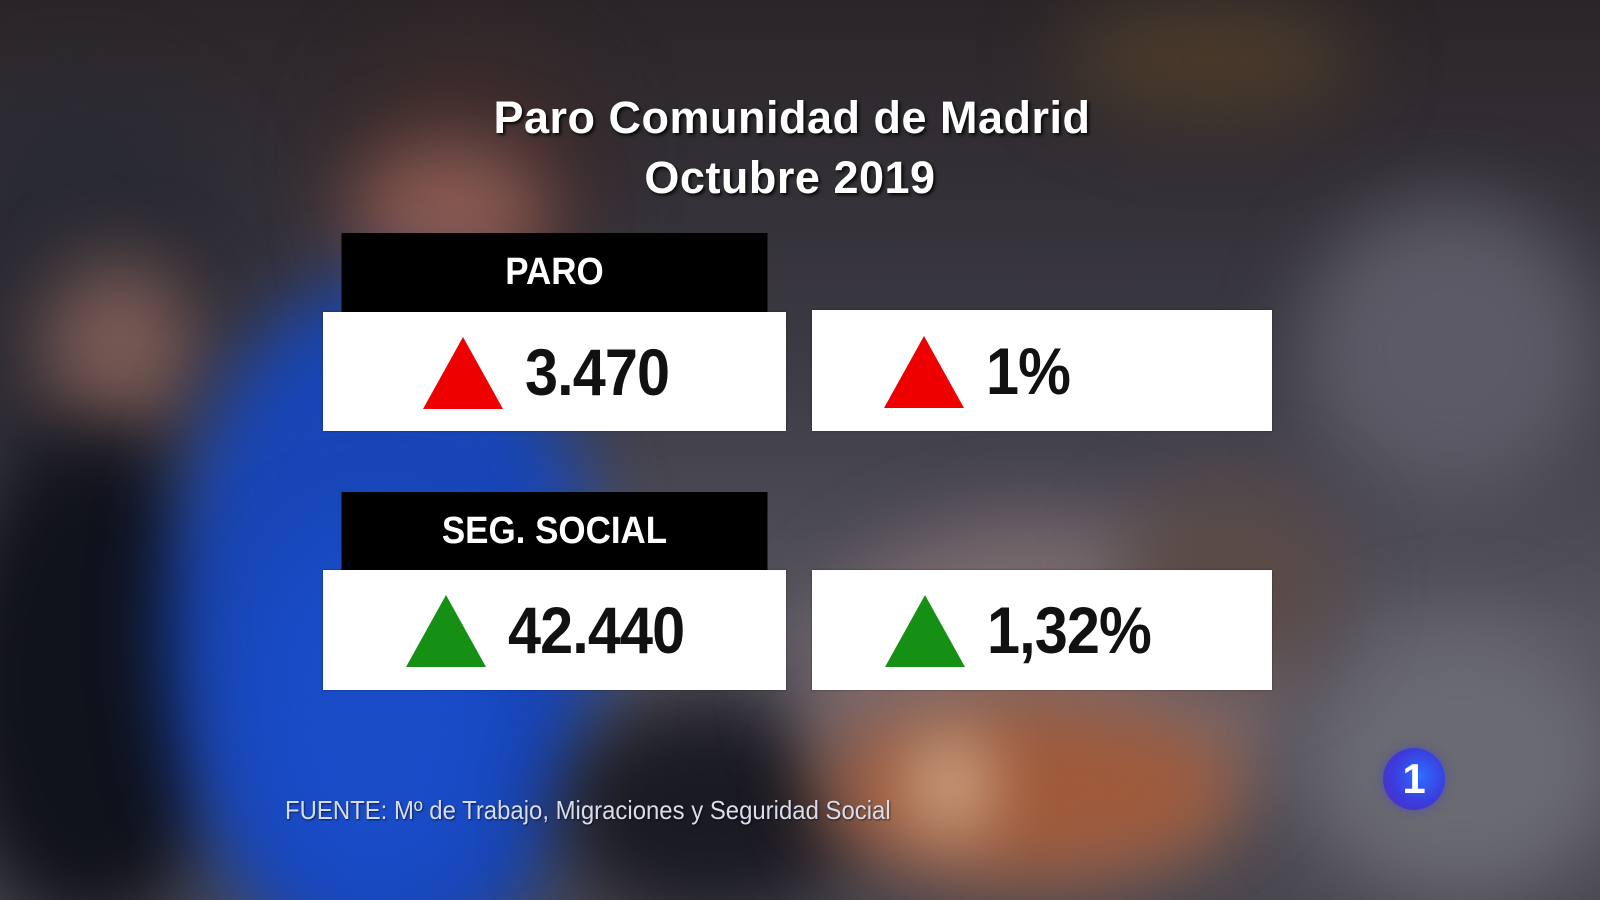 This screenshot has height=900, width=1600. What do you see at coordinates (597, 371) in the screenshot?
I see `paro-absolute-value: 3.470` at bounding box center [597, 371].